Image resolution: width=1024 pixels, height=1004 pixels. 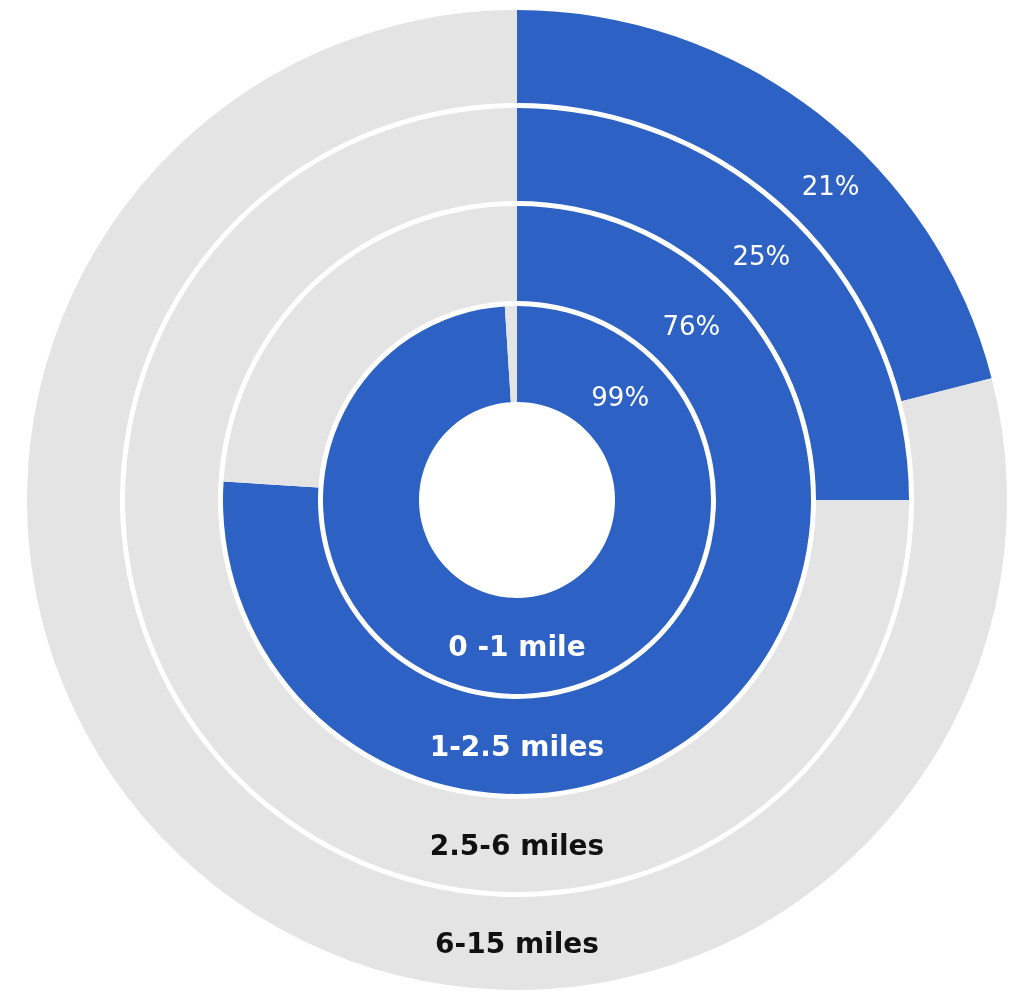 What do you see at coordinates (517, 845) in the screenshot?
I see `slice-label: 2.5-6 miles` at bounding box center [517, 845].